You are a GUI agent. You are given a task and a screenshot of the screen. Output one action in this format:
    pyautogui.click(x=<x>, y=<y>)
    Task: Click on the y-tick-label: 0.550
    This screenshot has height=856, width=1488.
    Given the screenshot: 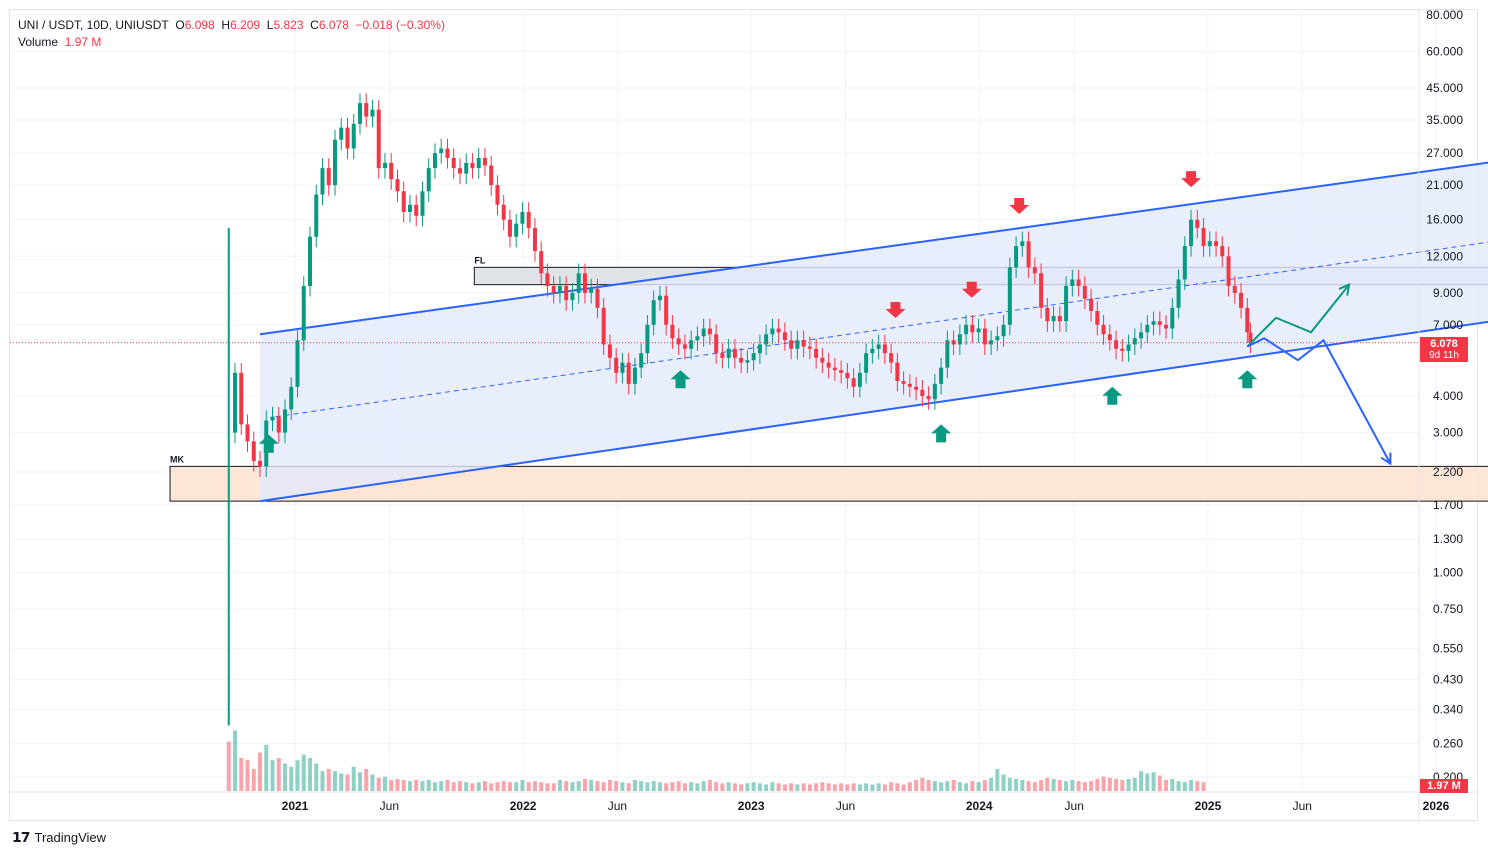 What is the action you would take?
    pyautogui.click(x=1448, y=648)
    